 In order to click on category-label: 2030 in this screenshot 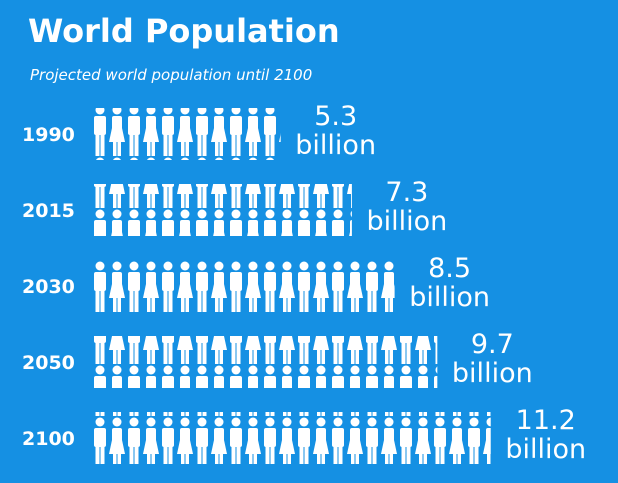, I will do `click(48, 287)`.